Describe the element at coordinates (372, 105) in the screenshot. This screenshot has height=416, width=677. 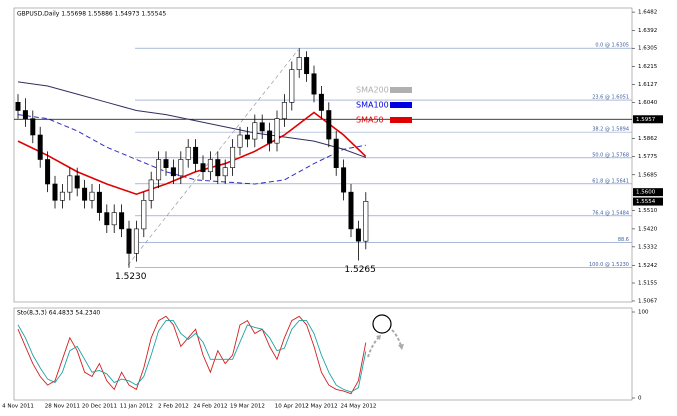
I see `legend-label: SMA100` at that location.